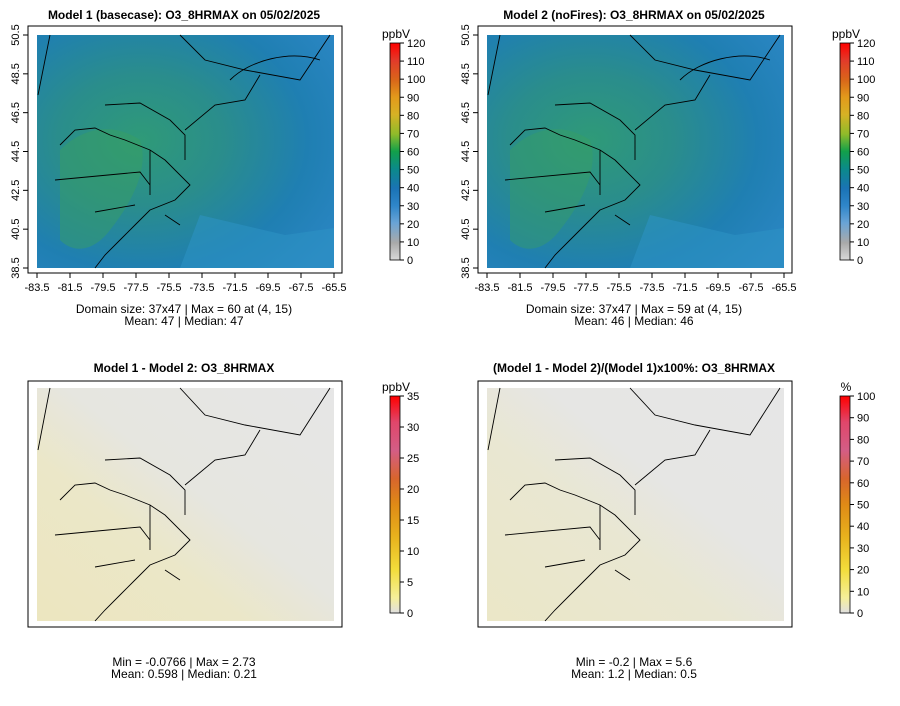 Image resolution: width=900 pixels, height=706 pixels. Describe the element at coordinates (413, 189) in the screenshot. I see `panel1-colorbar-tick-label: 40` at that location.